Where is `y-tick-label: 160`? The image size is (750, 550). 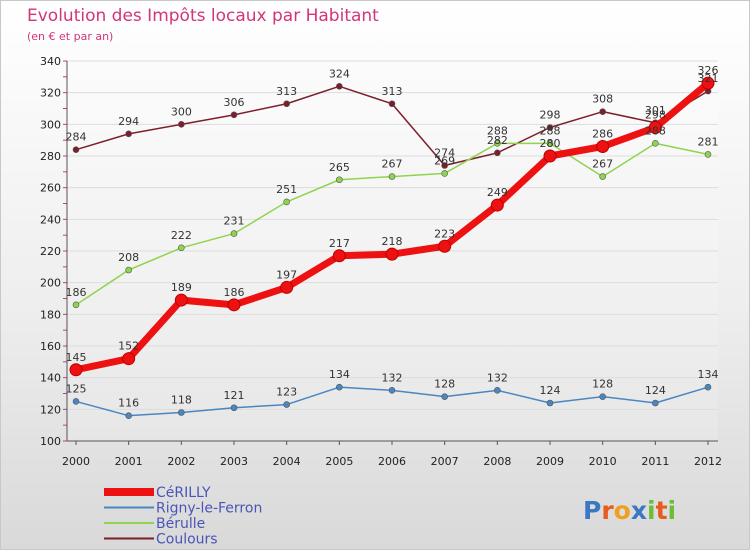 y-tick-label: 160 is located at coordinates (50, 346).